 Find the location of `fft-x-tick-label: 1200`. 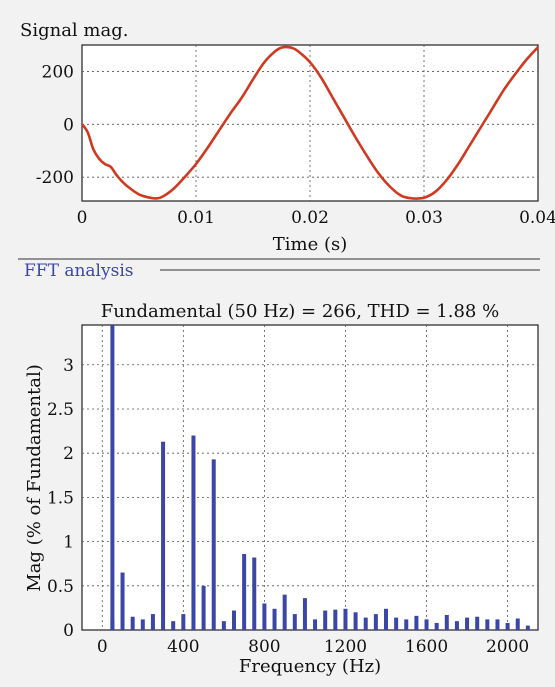

fft-x-tick-label: 1200 is located at coordinates (345, 647).